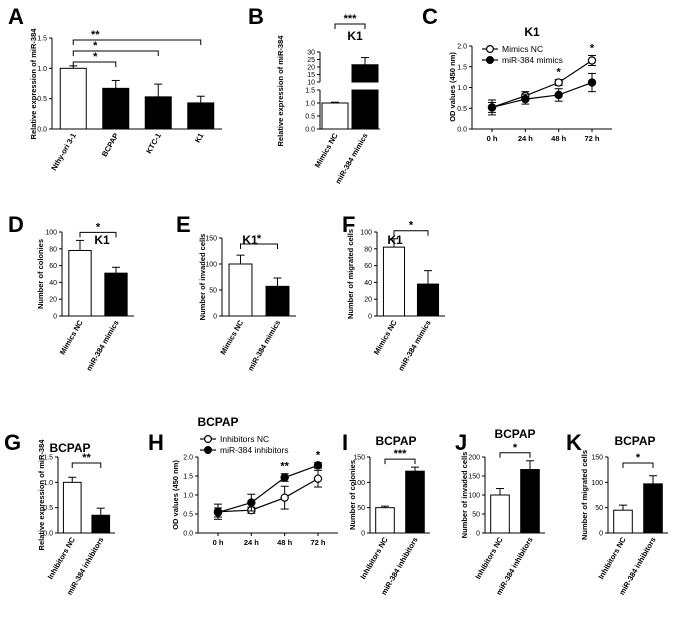 Image resolution: width=700 pixels, height=624 pixels. What do you see at coordinates (311, 75) in the screenshot?
I see `y-tick-label: 15` at bounding box center [311, 75].